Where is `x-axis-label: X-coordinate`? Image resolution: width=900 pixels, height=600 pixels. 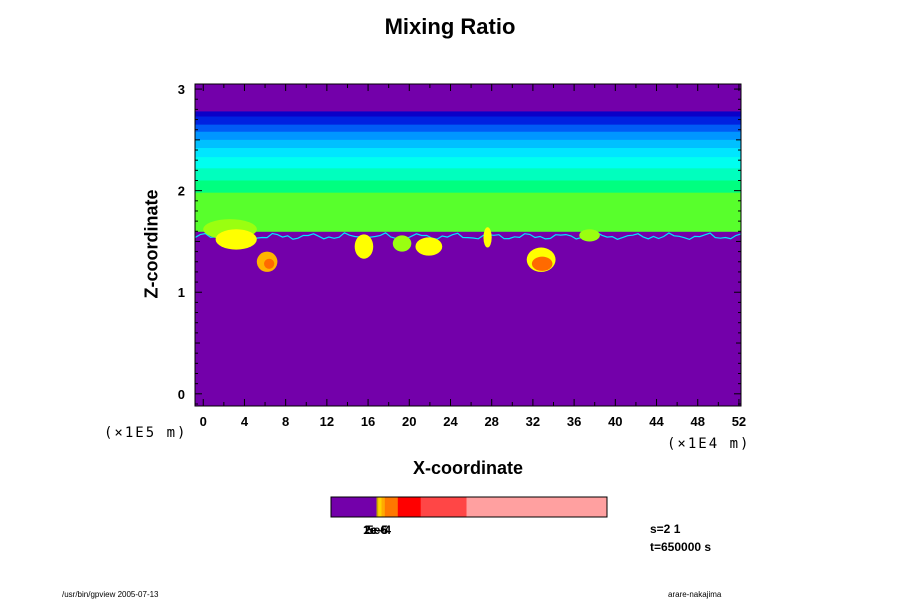
x-axis-label: X-coordinate is located at coordinates (467, 468).